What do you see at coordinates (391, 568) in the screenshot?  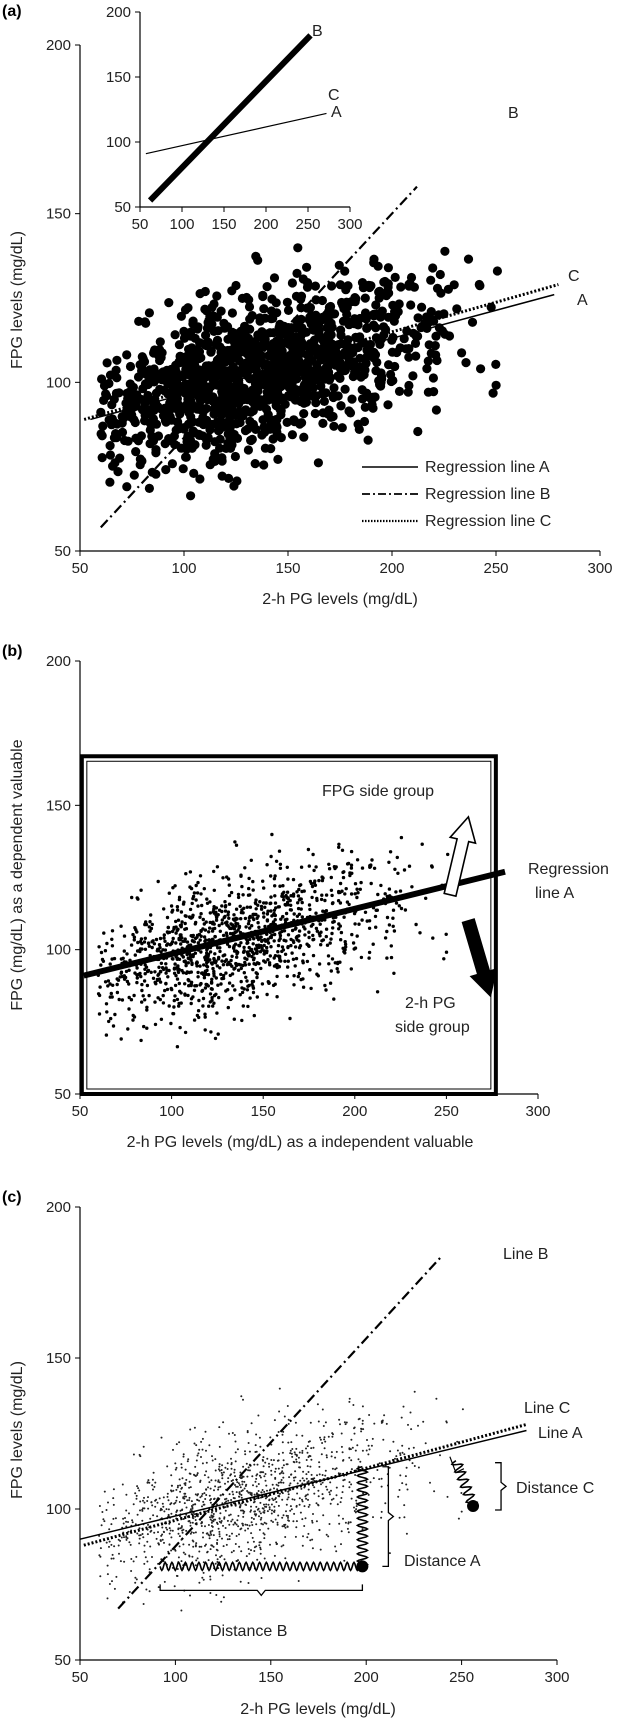 I see `panel-a-x-tick-label: 200` at bounding box center [391, 568].